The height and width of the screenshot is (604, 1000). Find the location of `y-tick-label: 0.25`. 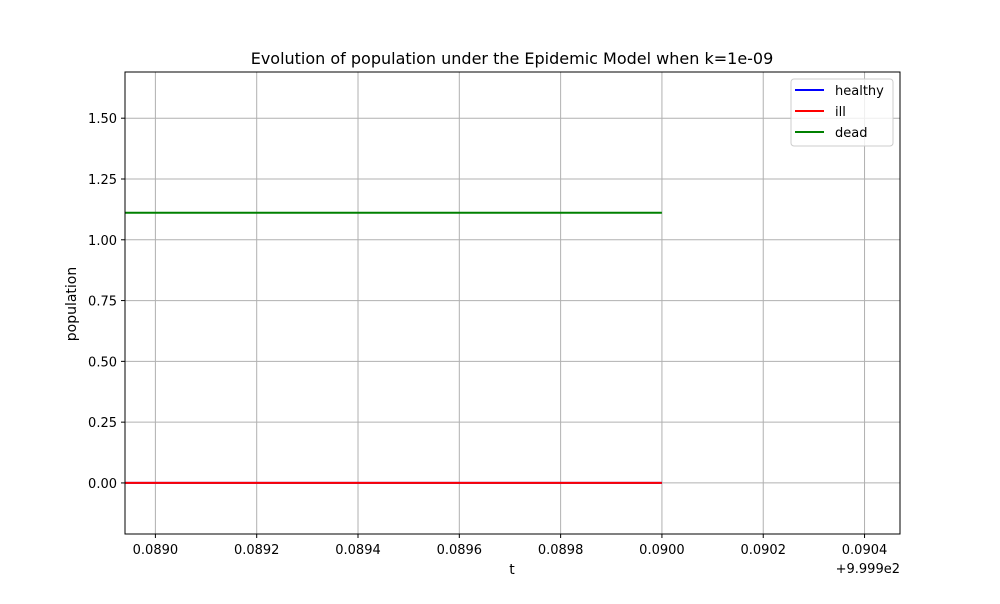

y-tick-label: 0.25 is located at coordinates (102, 423).